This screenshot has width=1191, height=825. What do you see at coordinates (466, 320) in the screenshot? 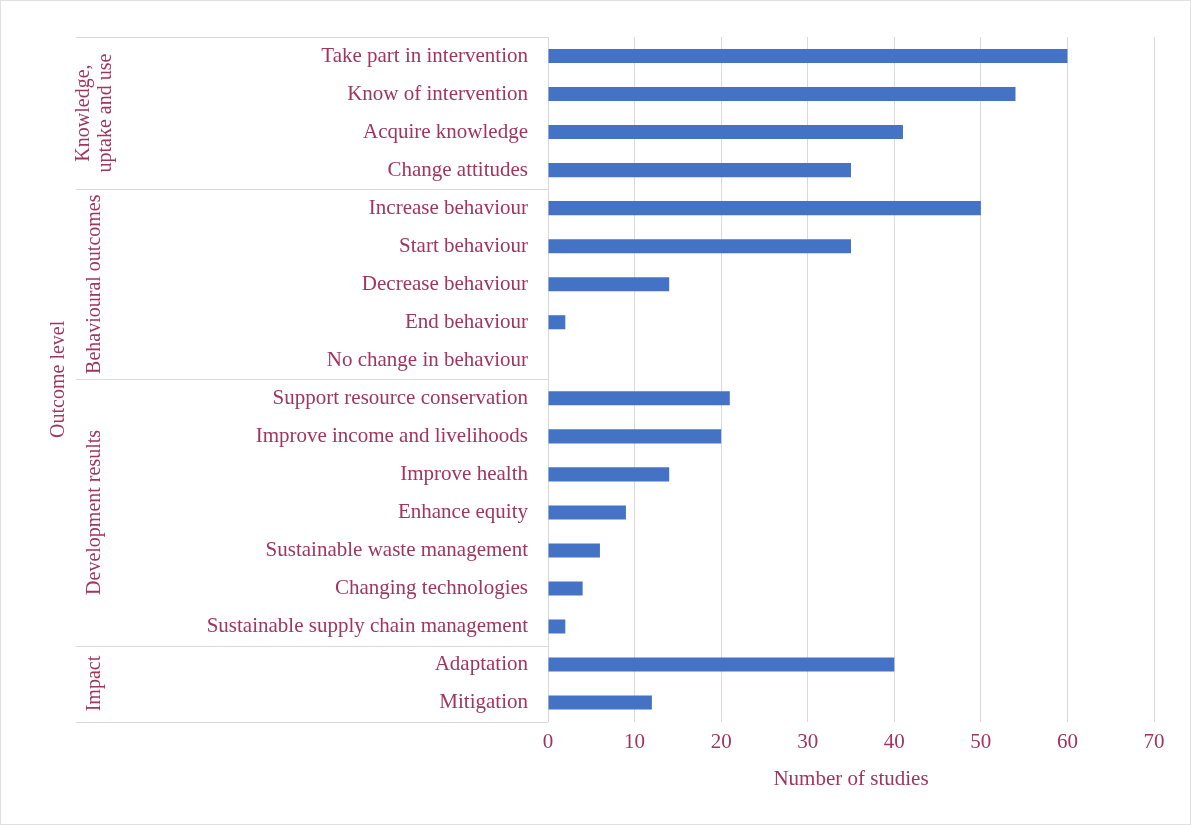
I see `y-tick-label: End behaviour` at bounding box center [466, 320].